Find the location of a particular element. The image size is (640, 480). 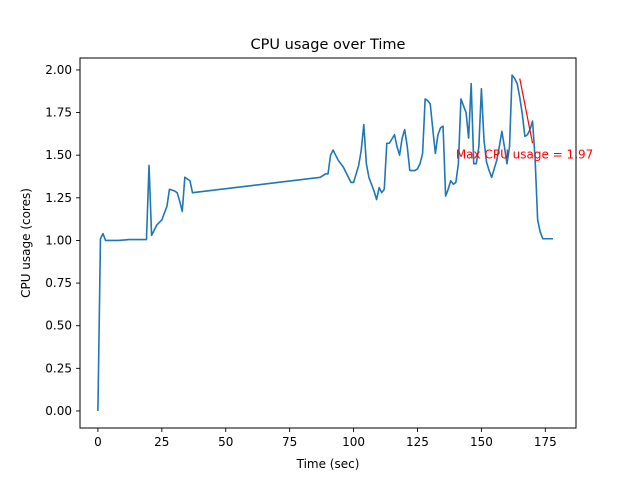

x-tick-label: 150 is located at coordinates (481, 442).